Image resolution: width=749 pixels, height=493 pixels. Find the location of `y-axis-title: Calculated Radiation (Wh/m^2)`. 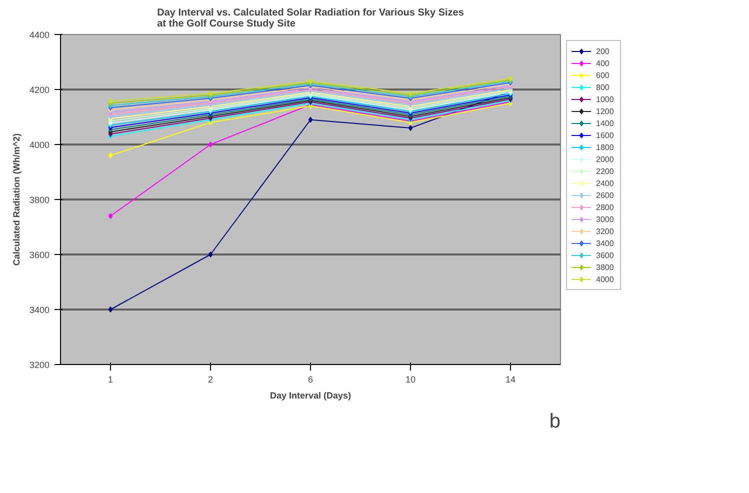

y-axis-title: Calculated Radiation (Wh/m^2) is located at coordinates (16, 199).